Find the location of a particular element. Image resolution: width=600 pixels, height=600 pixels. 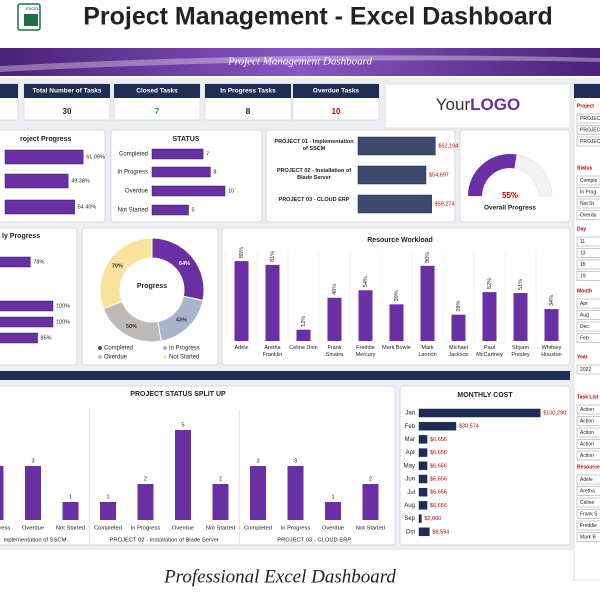

banner-swoosh is located at coordinates (300, 63).